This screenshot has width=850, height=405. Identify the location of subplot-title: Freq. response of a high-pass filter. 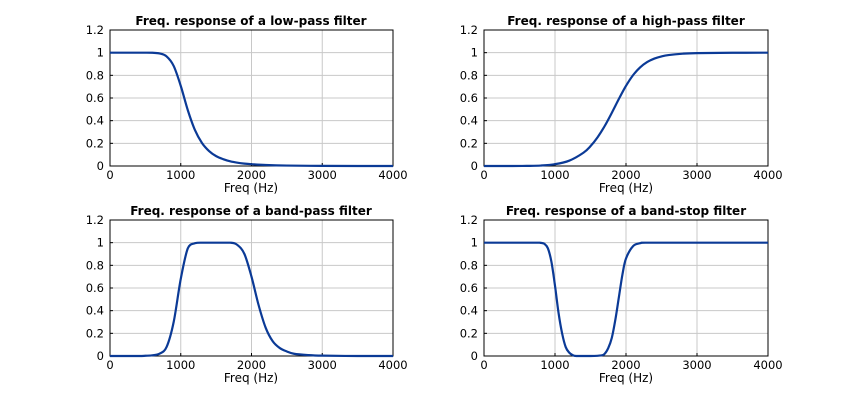
(626, 21).